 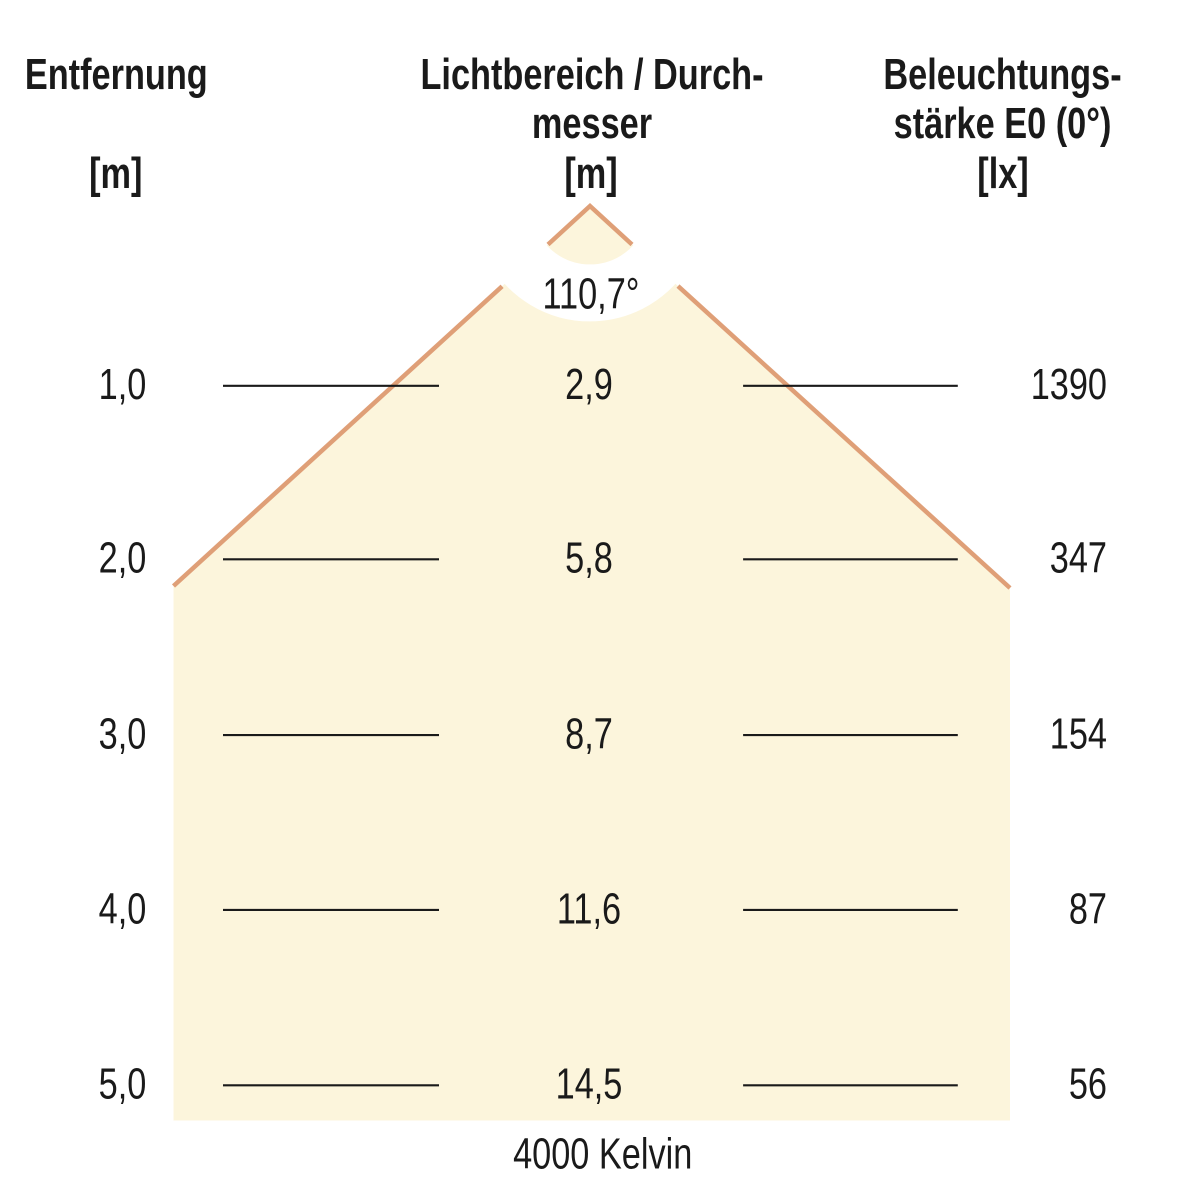 I want to click on svg-text: Lichtbereich / Durch-, so click(x=591, y=74).